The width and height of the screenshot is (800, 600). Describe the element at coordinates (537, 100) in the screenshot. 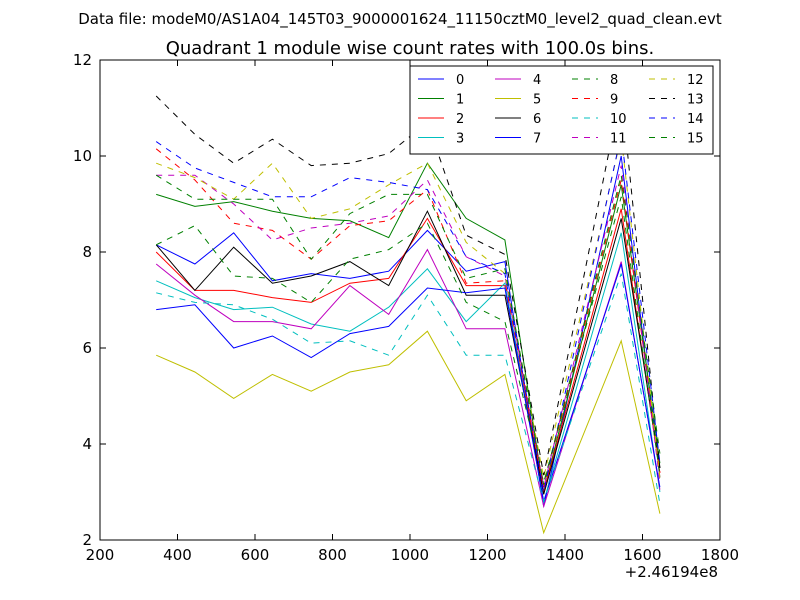

I see `legend-label-5: 5` at that location.